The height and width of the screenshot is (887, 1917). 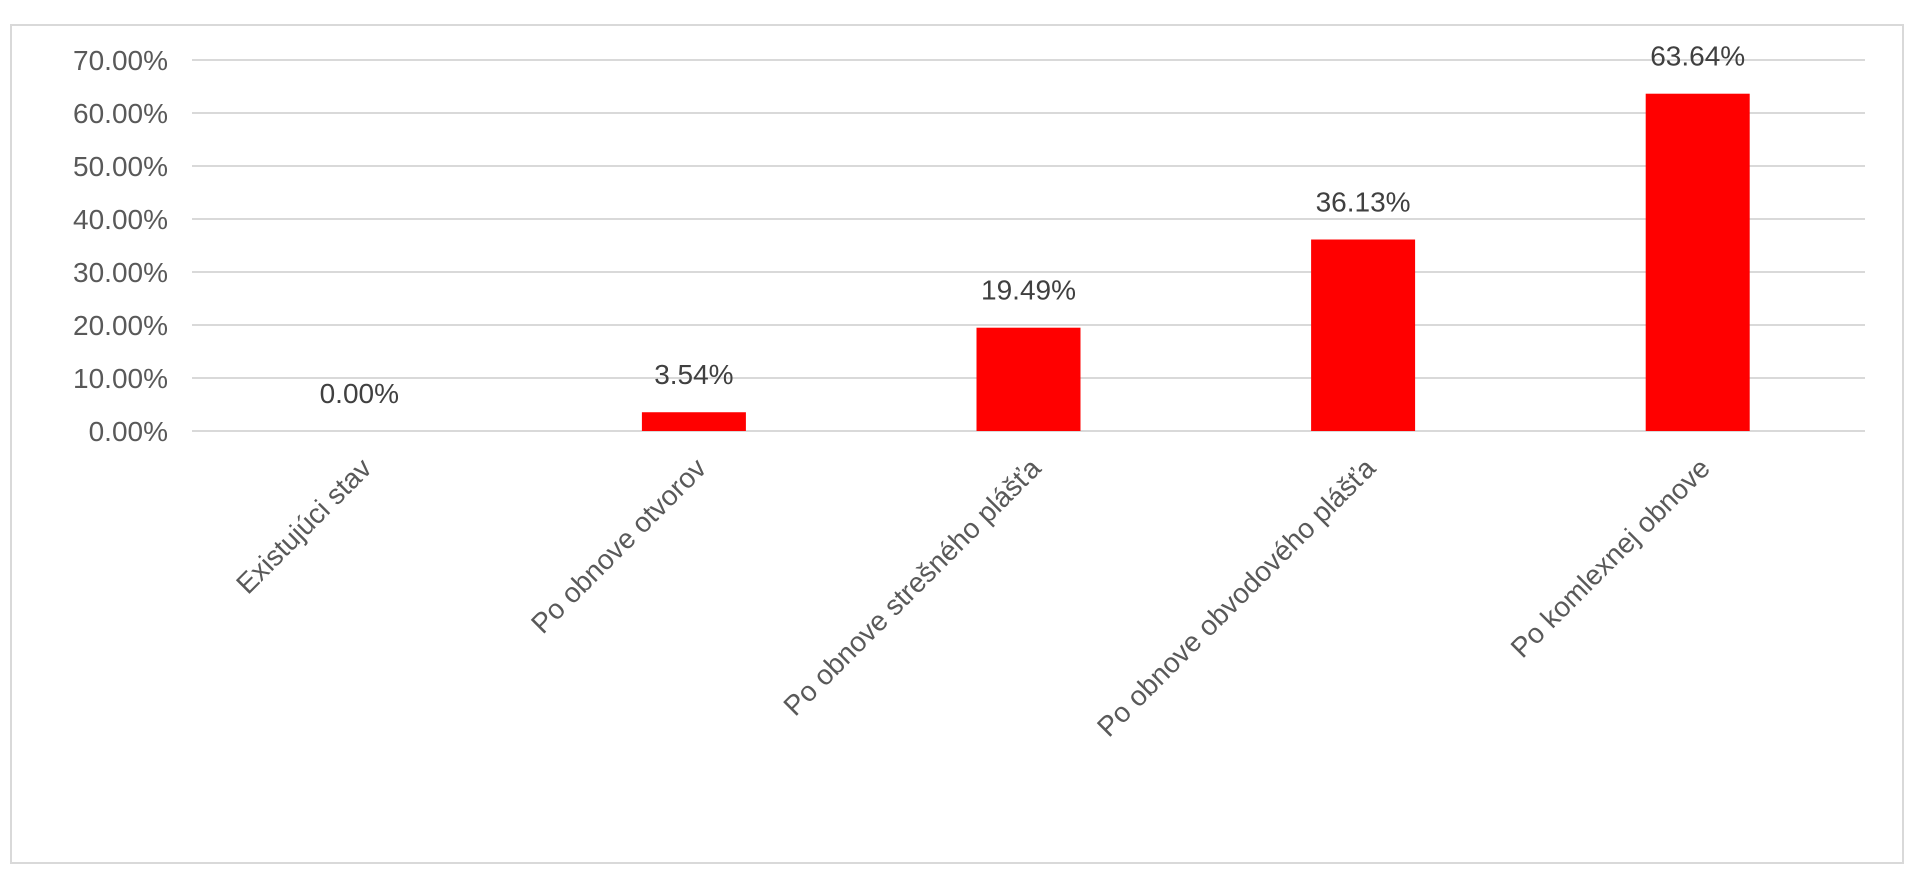 What do you see at coordinates (618, 545) in the screenshot?
I see `category-label: Po obnove otvorov` at bounding box center [618, 545].